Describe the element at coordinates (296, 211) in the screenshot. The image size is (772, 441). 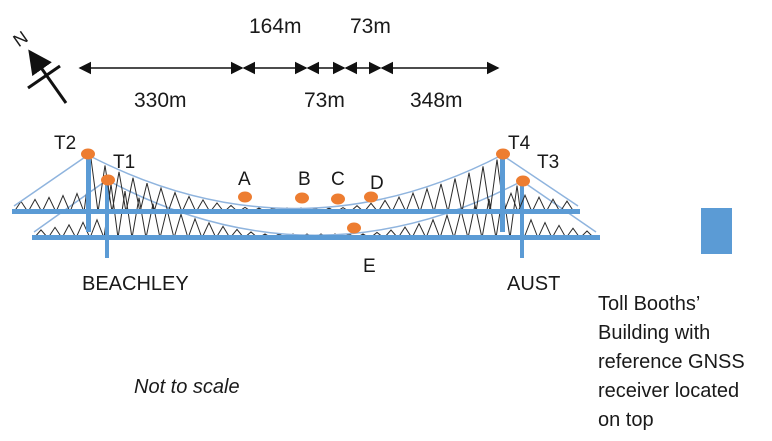
I see `front-deck` at that location.